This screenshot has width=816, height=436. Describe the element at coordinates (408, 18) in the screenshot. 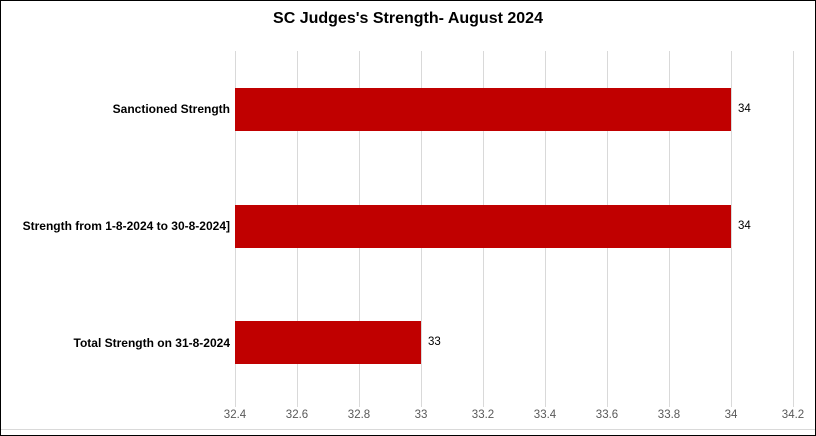

I see `chart-title: SC Judges's Strength- August 2024` at that location.